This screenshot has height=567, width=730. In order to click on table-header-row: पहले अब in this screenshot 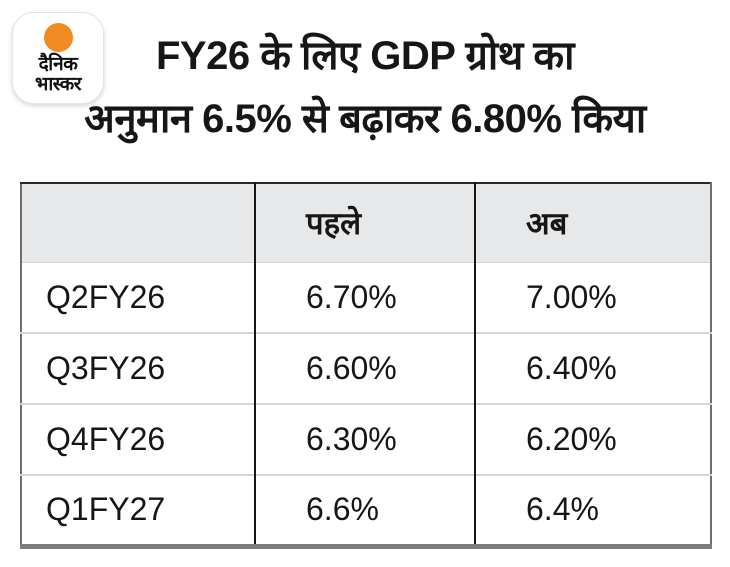, I will do `click(366, 223)`.